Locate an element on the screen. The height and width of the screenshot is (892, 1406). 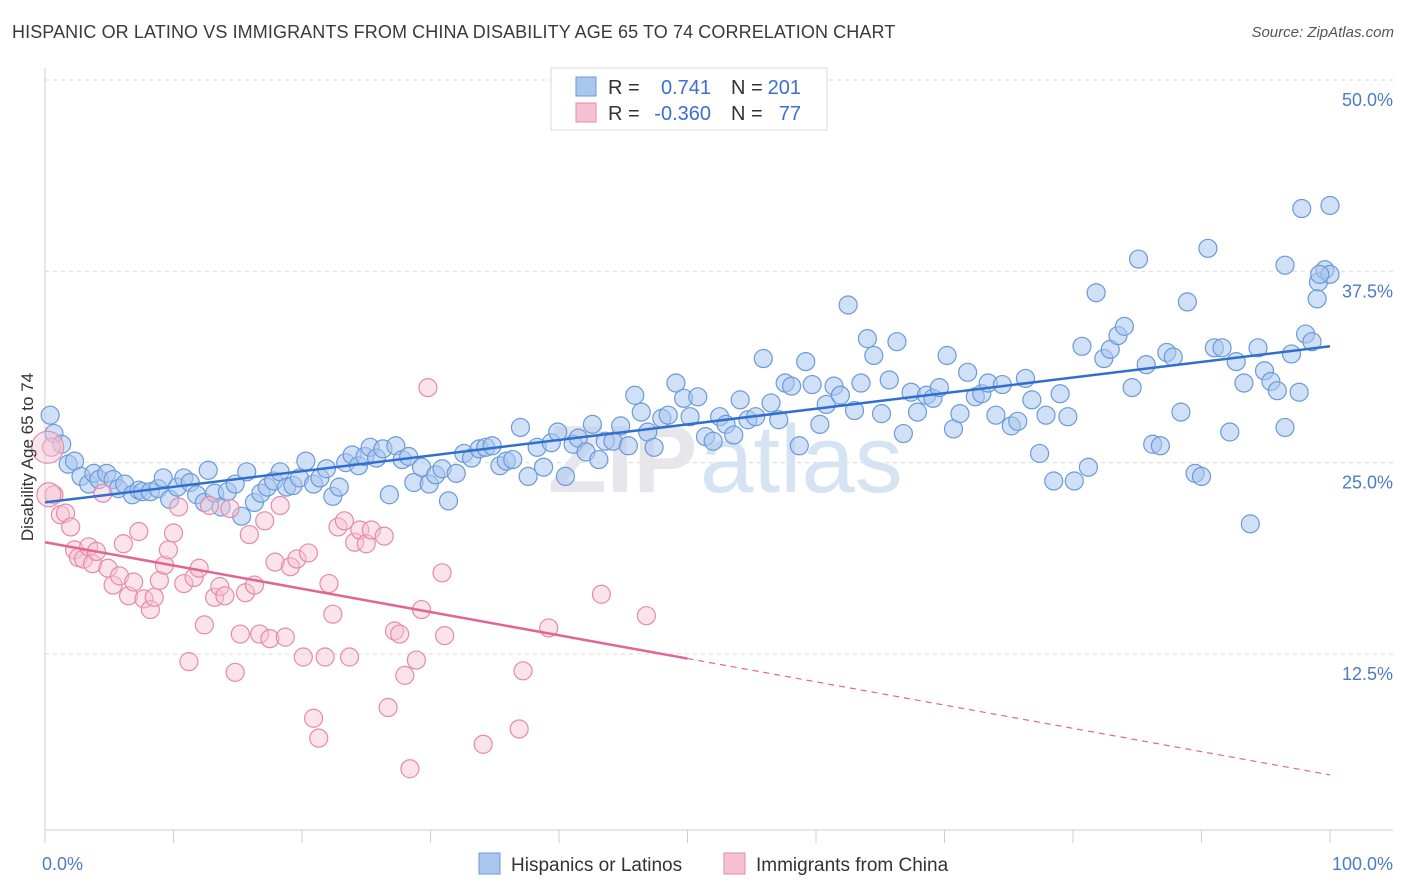
legend-swatch-pink is located at coordinates (586, 112).